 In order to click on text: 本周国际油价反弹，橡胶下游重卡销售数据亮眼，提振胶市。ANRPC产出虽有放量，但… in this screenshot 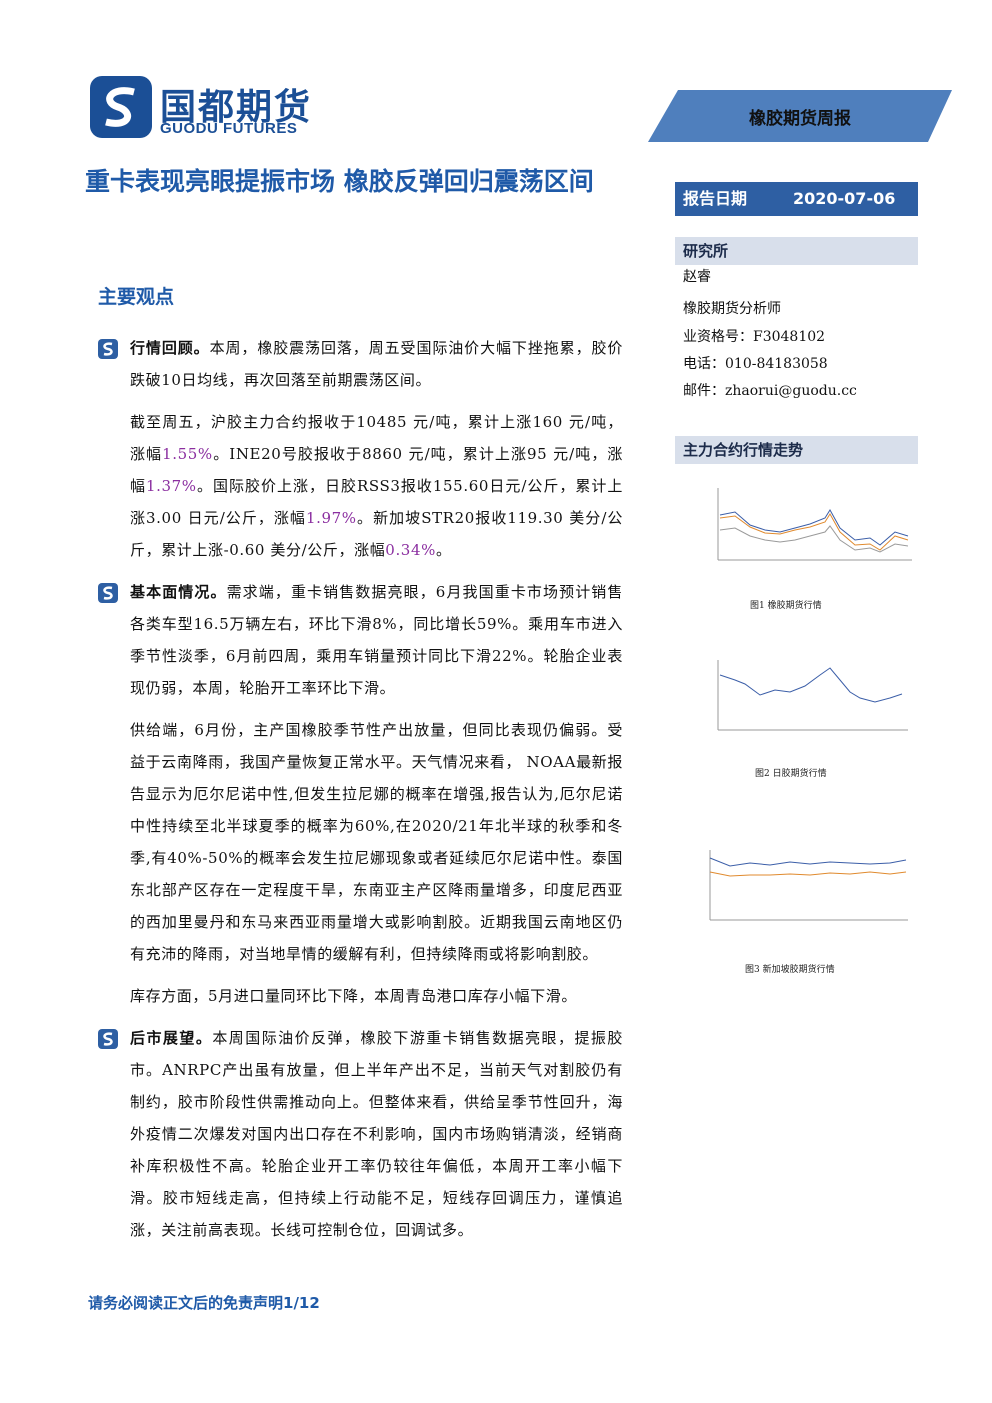, I will do `click(376, 1134)`.